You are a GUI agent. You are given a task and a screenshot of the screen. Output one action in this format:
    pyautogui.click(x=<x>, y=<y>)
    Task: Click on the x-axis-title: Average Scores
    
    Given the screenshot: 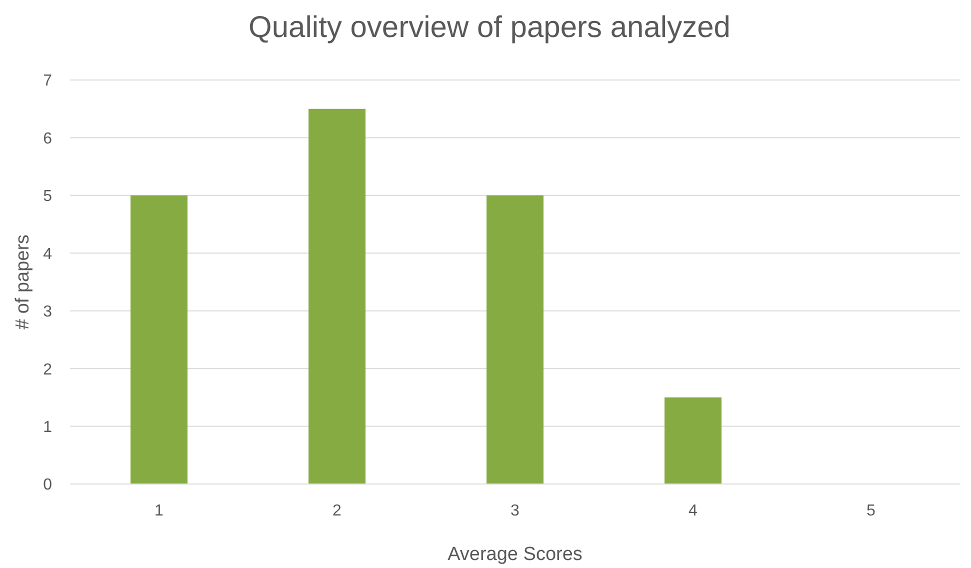 What is the action you would take?
    pyautogui.click(x=515, y=554)
    